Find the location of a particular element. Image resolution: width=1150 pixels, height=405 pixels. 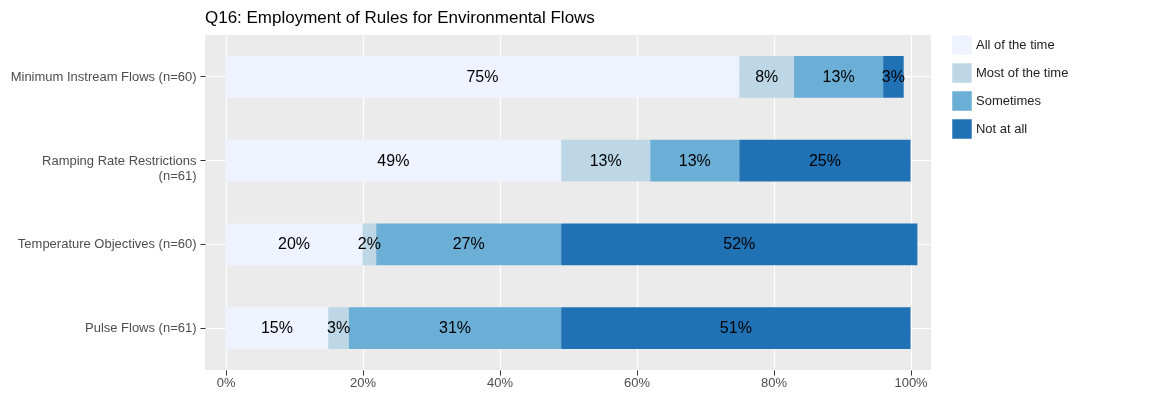

x-tick-label: 80% is located at coordinates (774, 383).